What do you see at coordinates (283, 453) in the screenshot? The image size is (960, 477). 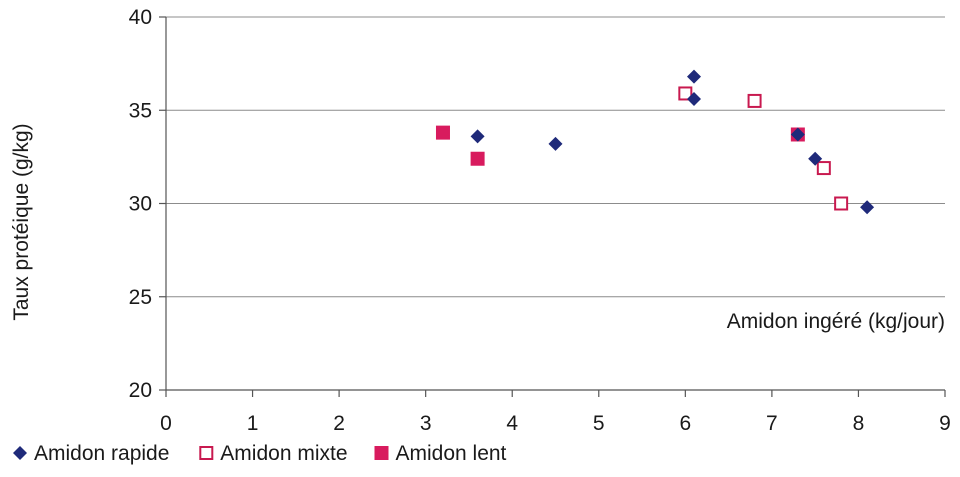 I see `legend-label-amidon-mixte: Amidon mixte` at bounding box center [283, 453].